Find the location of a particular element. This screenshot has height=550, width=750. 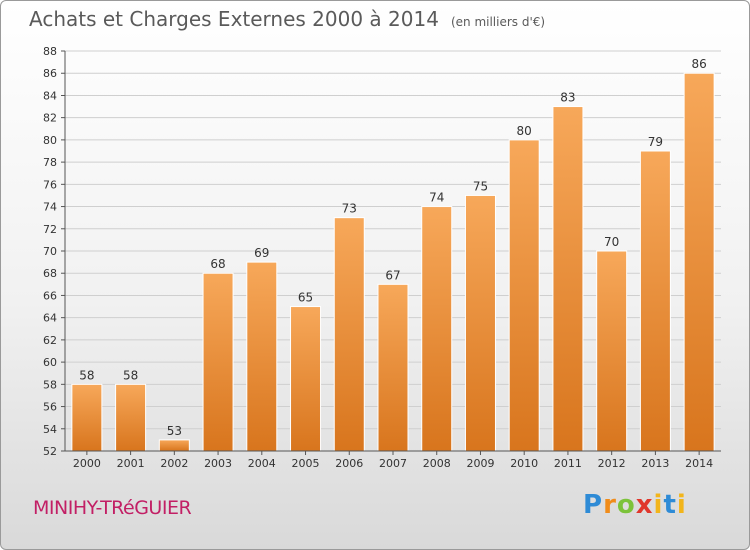

y-tick-label: 88 is located at coordinates (50, 51).